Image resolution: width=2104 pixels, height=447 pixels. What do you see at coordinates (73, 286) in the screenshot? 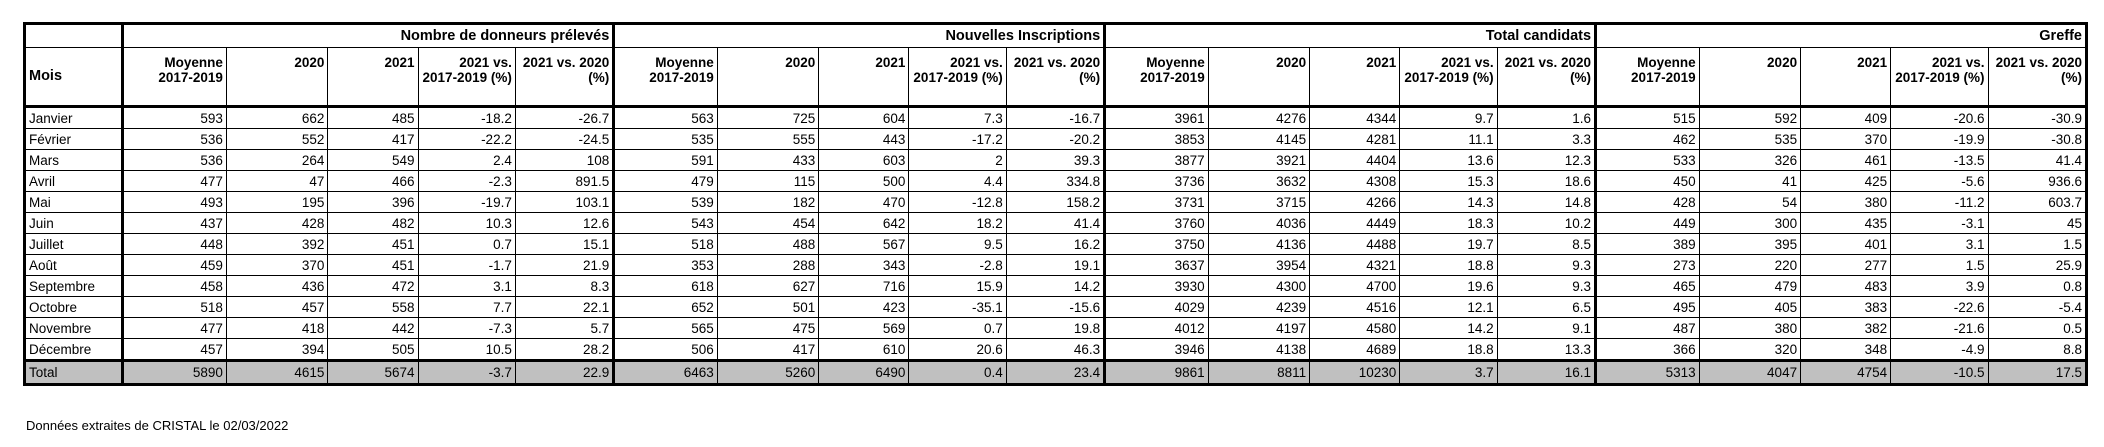
I see `month-cell: Septembre` at bounding box center [73, 286].